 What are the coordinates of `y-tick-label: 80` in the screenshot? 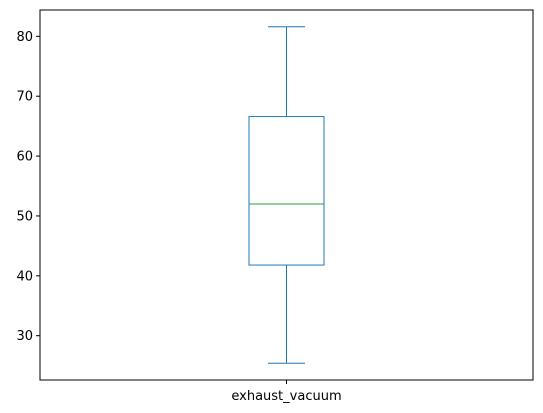 It's located at (24, 37).